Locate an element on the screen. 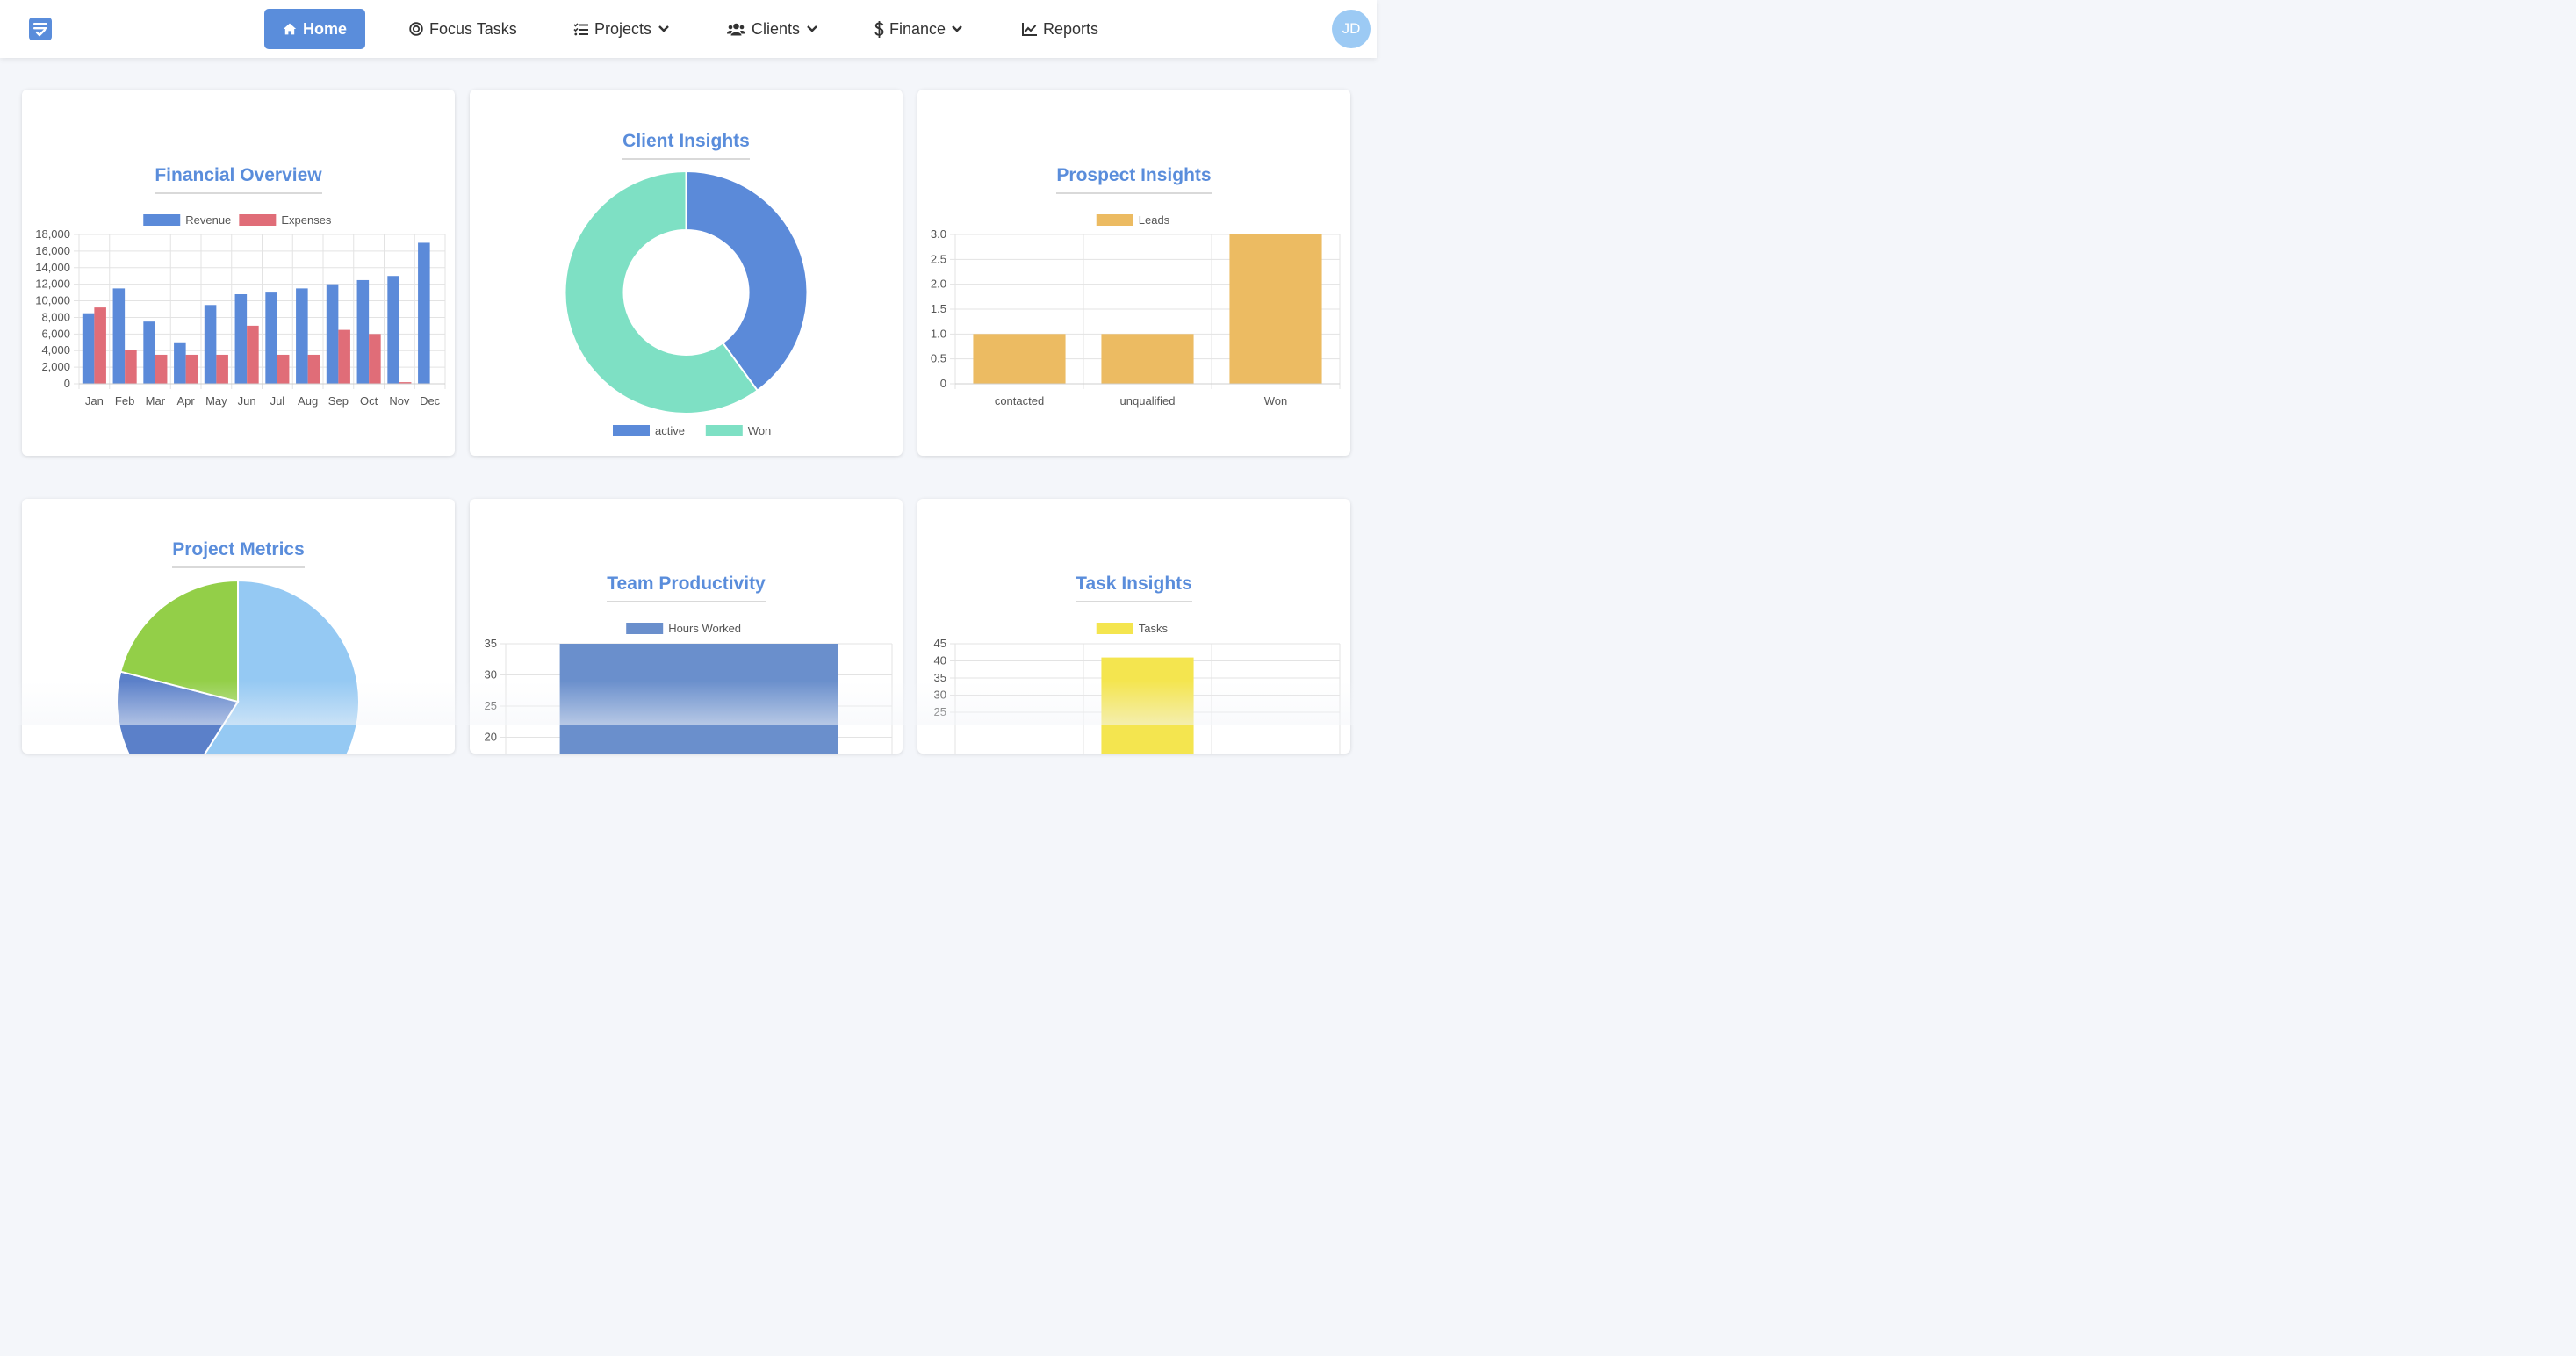 This screenshot has height=1356, width=2576. line-chart-icon is located at coordinates (1029, 29).